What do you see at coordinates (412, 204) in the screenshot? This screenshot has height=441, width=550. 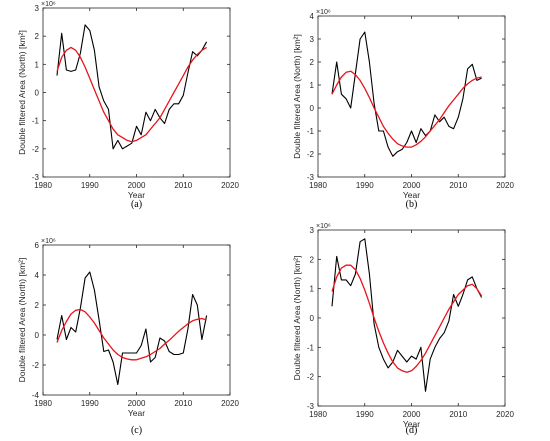 I see `panel-caption: (b)` at bounding box center [412, 204].